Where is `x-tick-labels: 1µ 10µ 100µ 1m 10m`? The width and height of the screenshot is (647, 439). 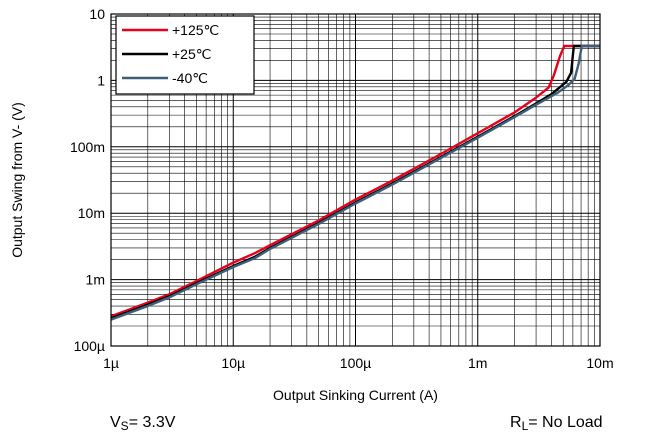 x-tick-labels: 1µ 10µ 100µ 1m 10m is located at coordinates (358, 363).